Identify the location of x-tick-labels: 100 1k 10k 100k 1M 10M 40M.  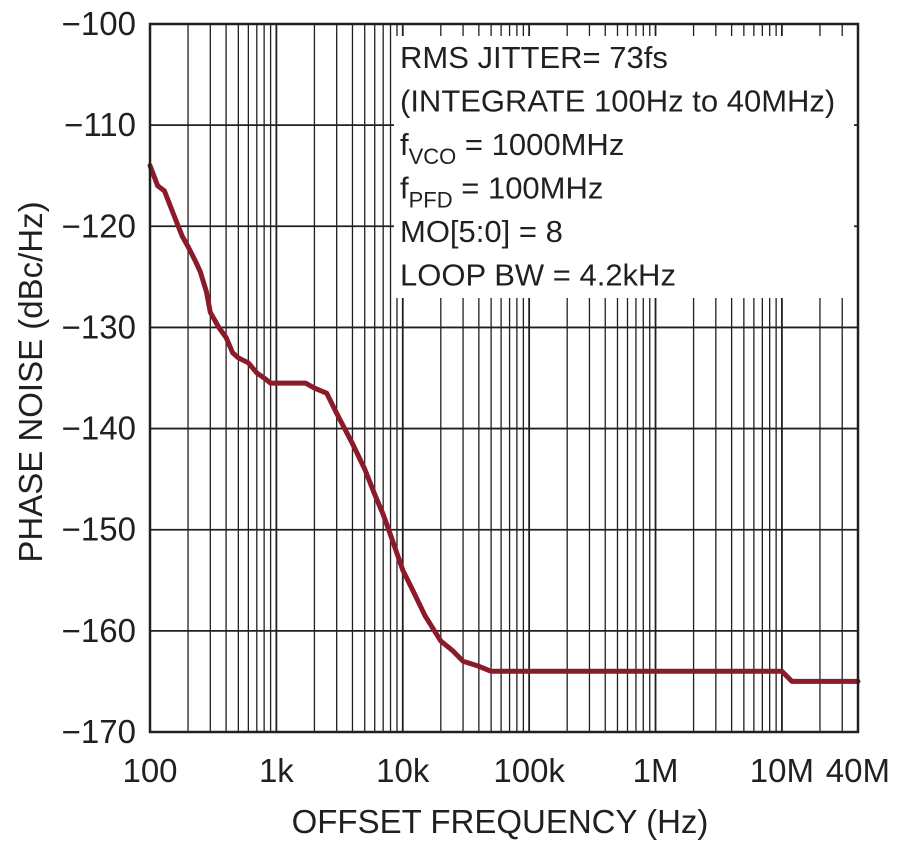
(506, 770).